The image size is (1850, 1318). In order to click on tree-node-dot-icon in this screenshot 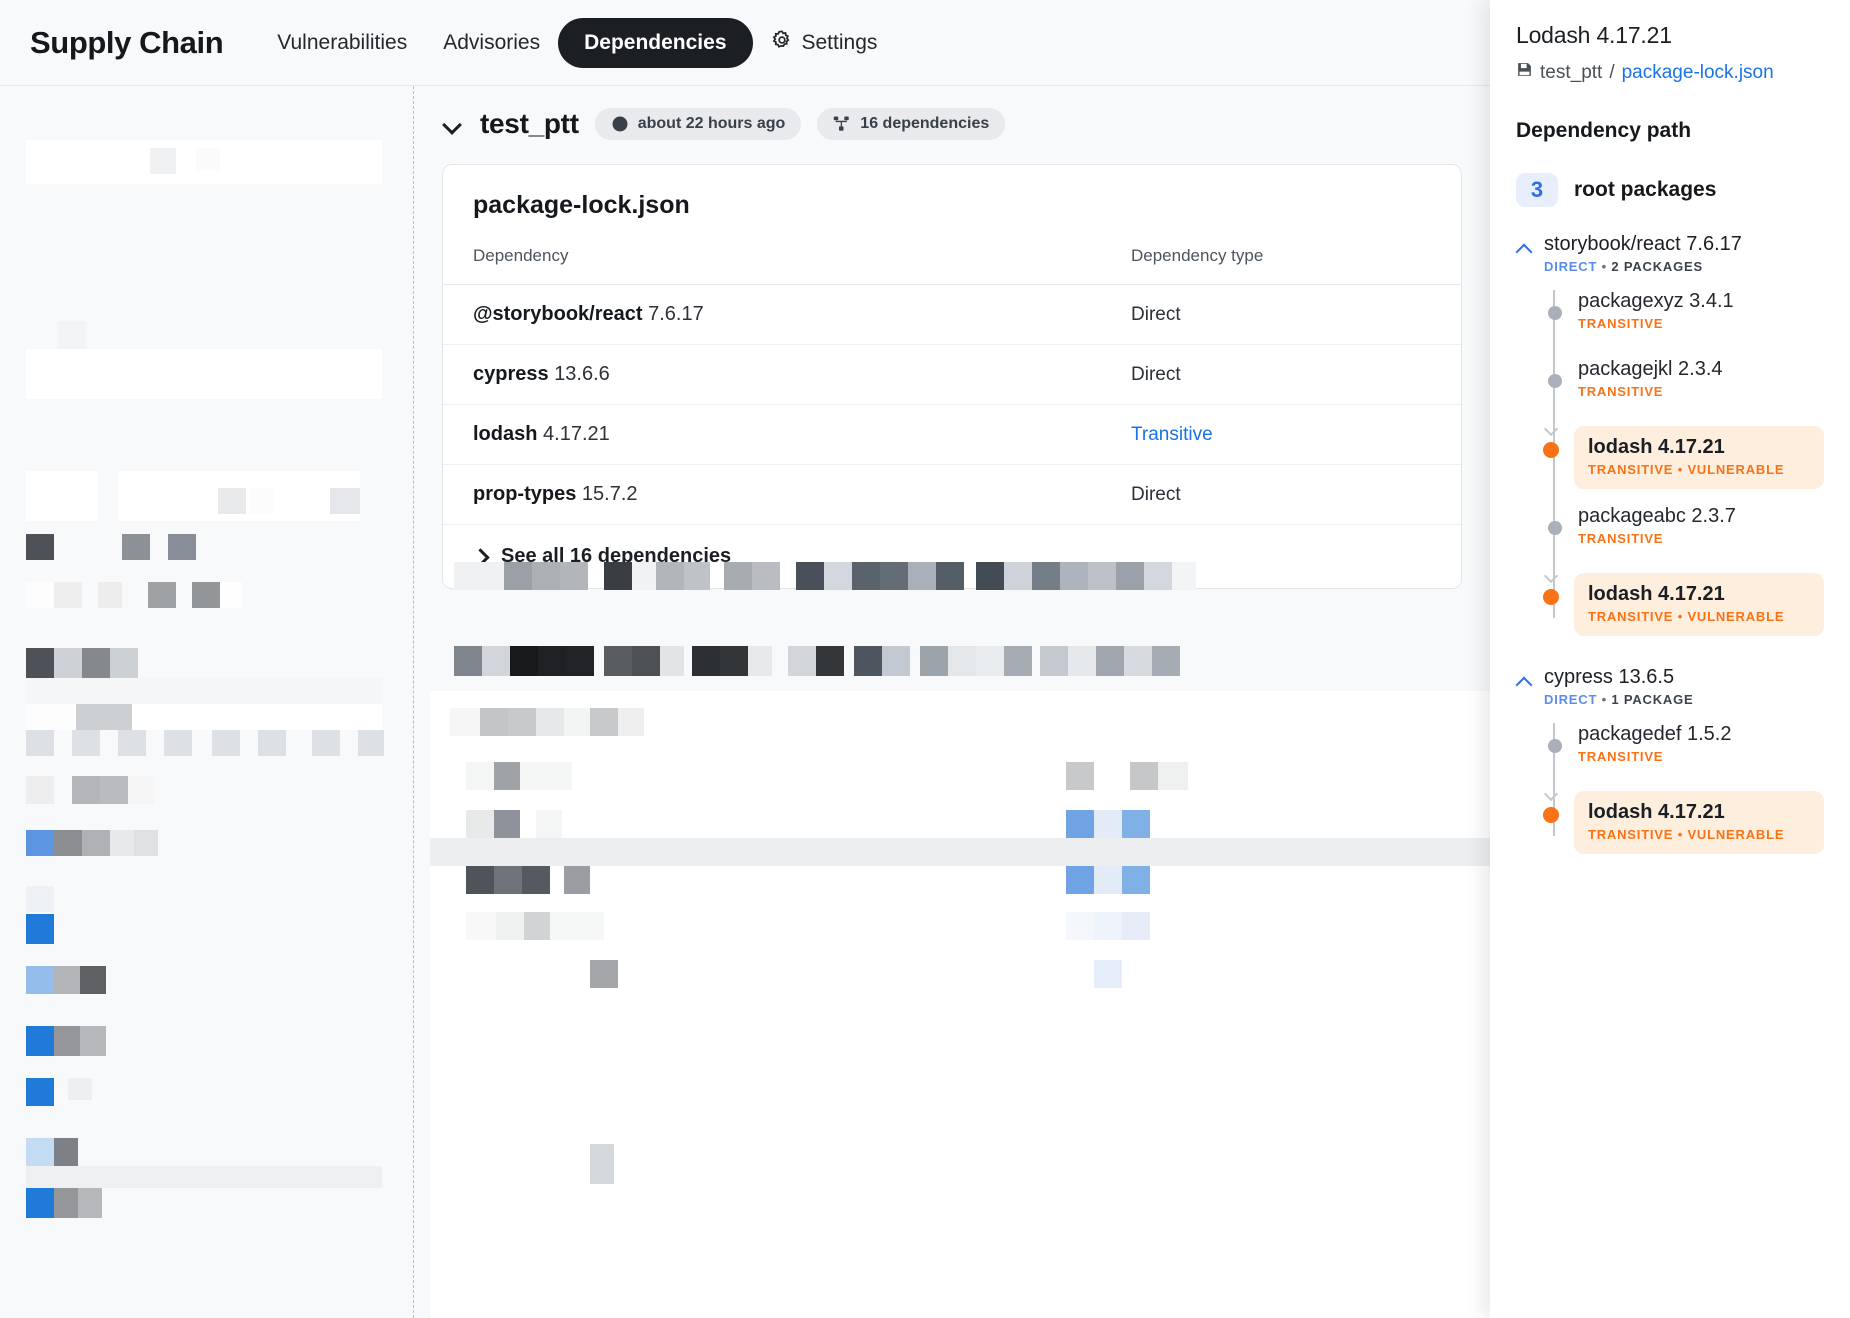, I will do `click(1555, 313)`.